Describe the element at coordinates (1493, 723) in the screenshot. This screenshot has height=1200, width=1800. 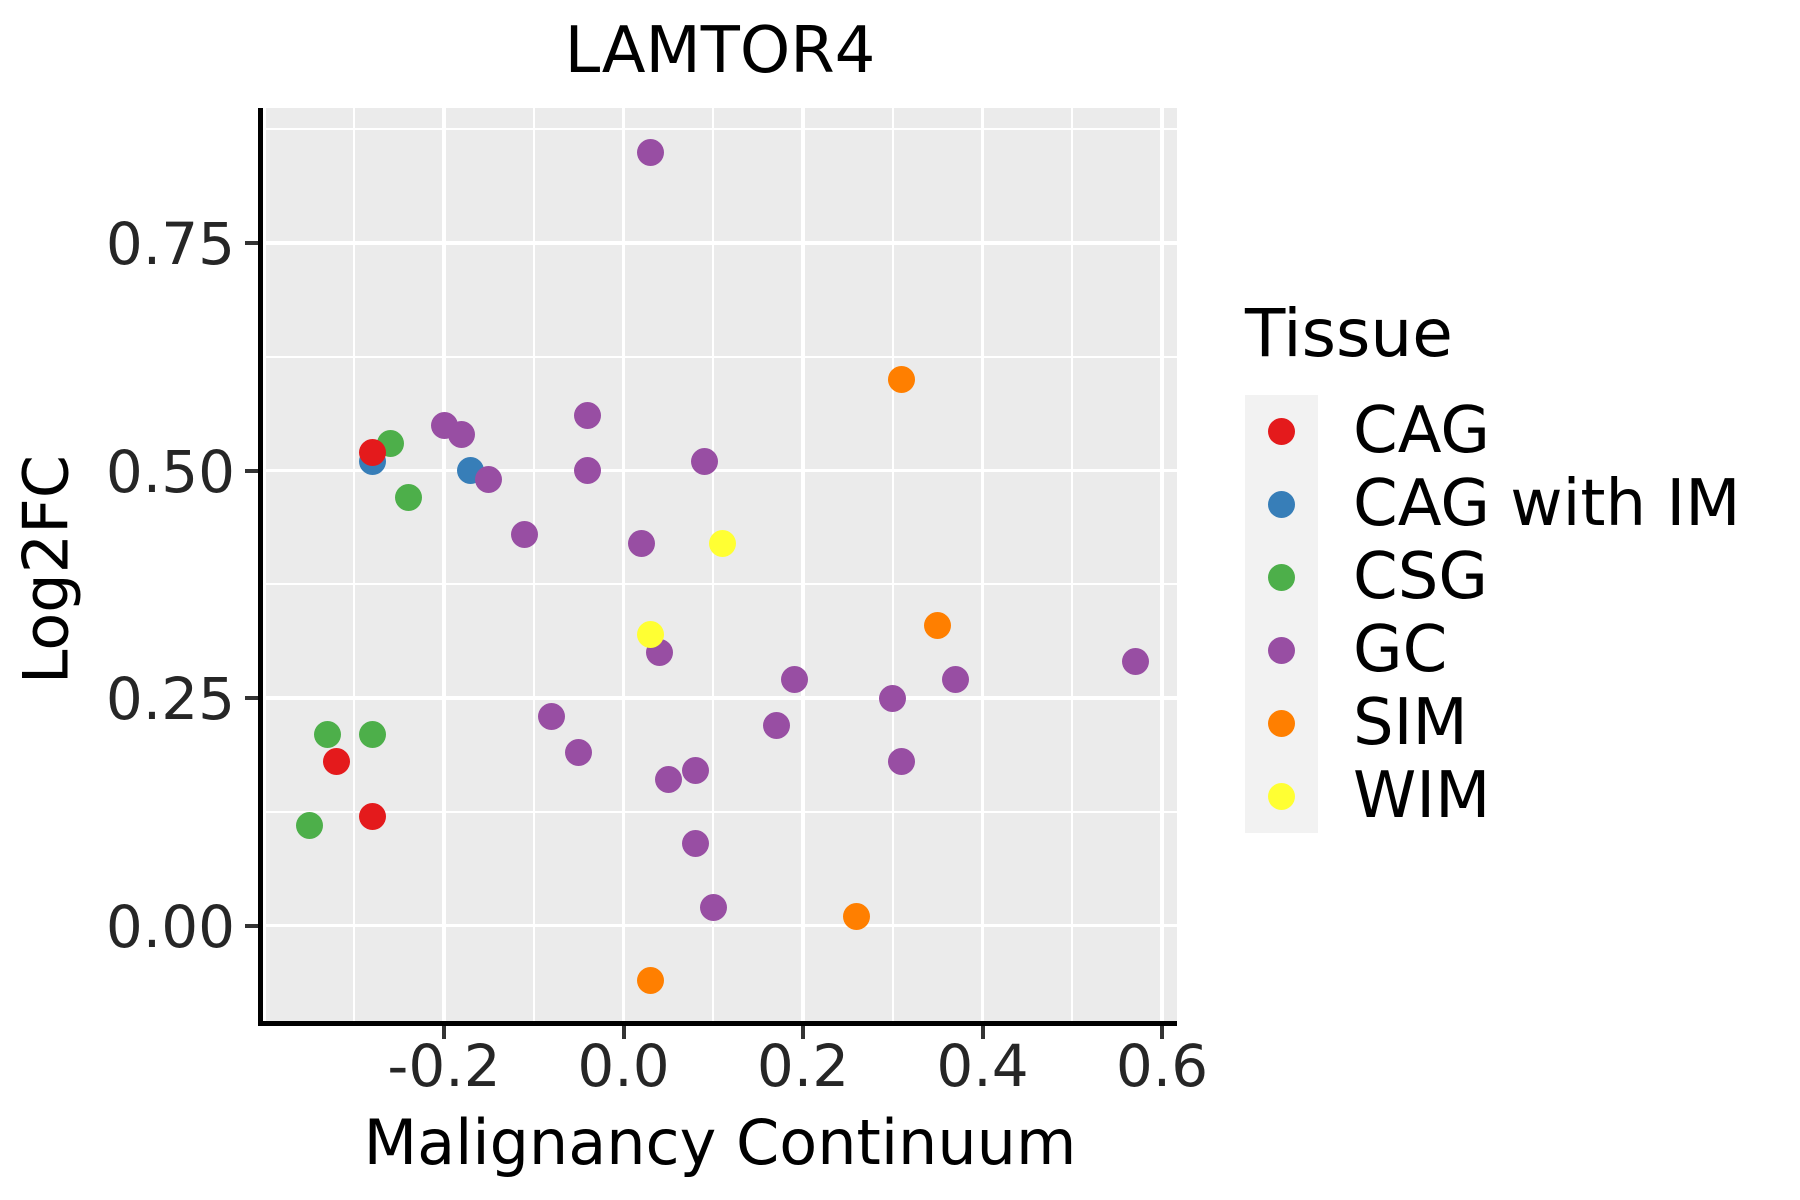
I see `legend-entry-sim: SIM` at that location.